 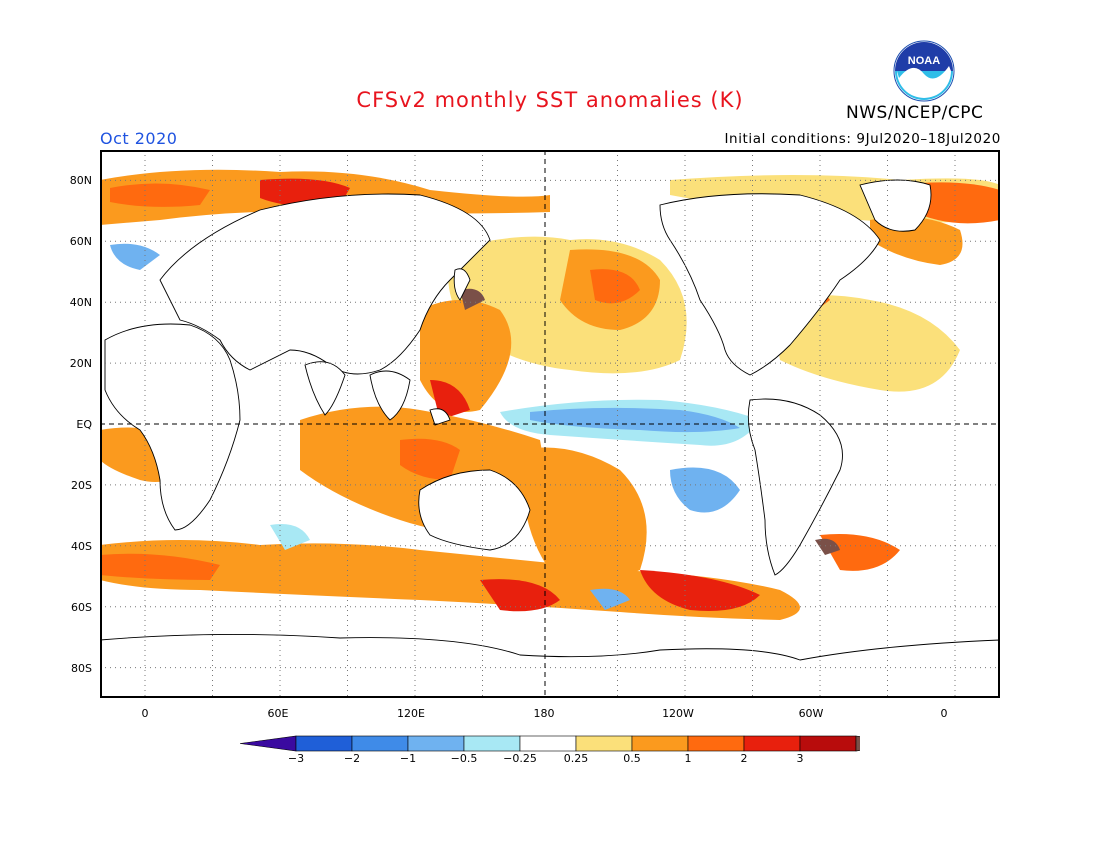 I want to click on colorbar-swatch-under, so click(x=268, y=743).